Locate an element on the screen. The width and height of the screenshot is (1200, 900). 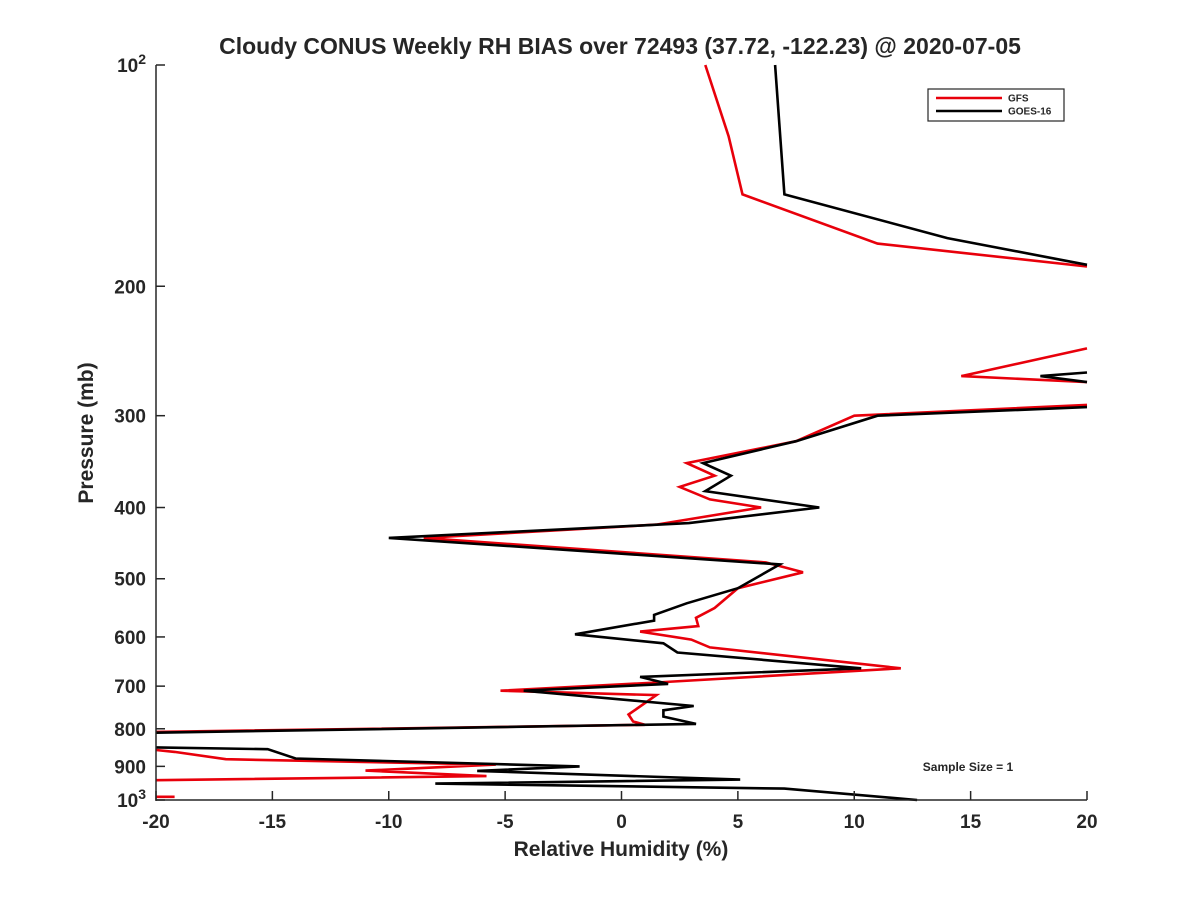
y-tick-label: 300 is located at coordinates (130, 417).